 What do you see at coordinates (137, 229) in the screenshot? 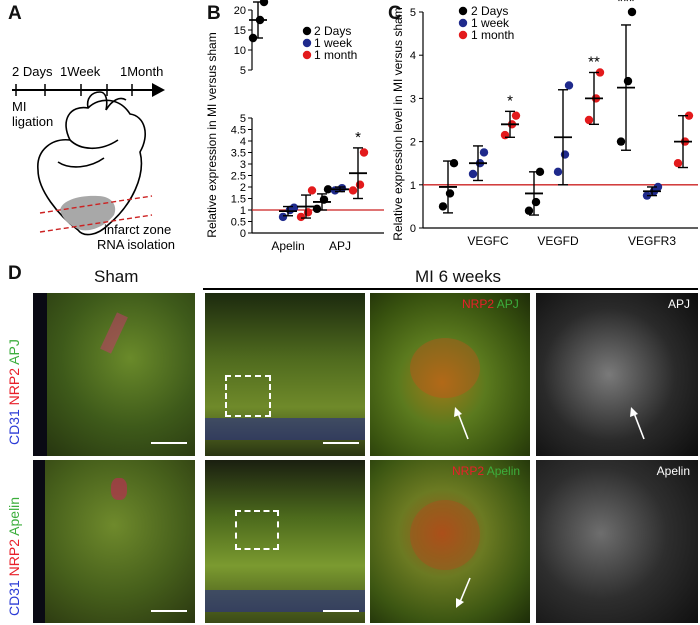
I see `infarct-zone-label: infarct zone` at bounding box center [137, 229].